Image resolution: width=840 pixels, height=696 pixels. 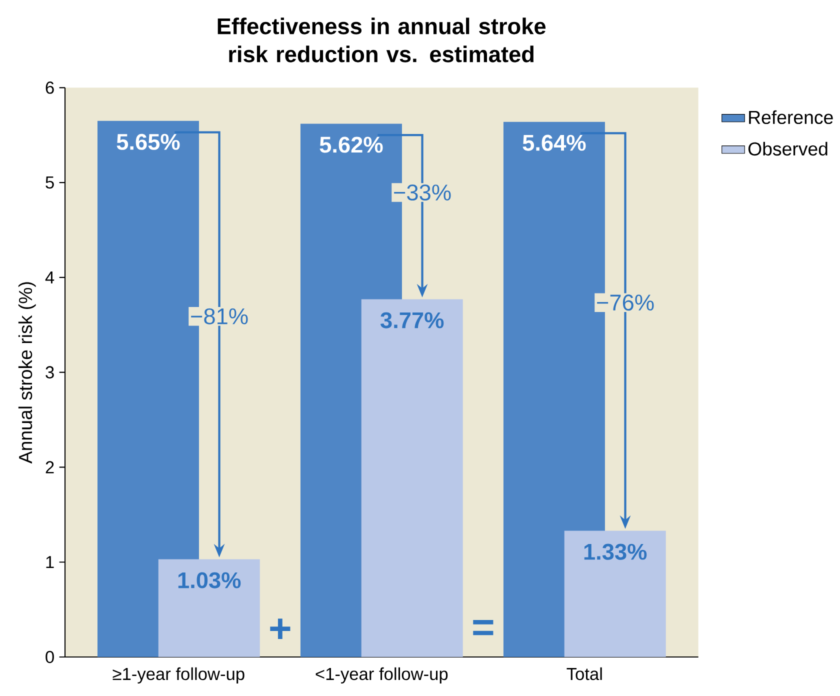 What do you see at coordinates (625, 302) in the screenshot?
I see `annotation: −76%` at bounding box center [625, 302].